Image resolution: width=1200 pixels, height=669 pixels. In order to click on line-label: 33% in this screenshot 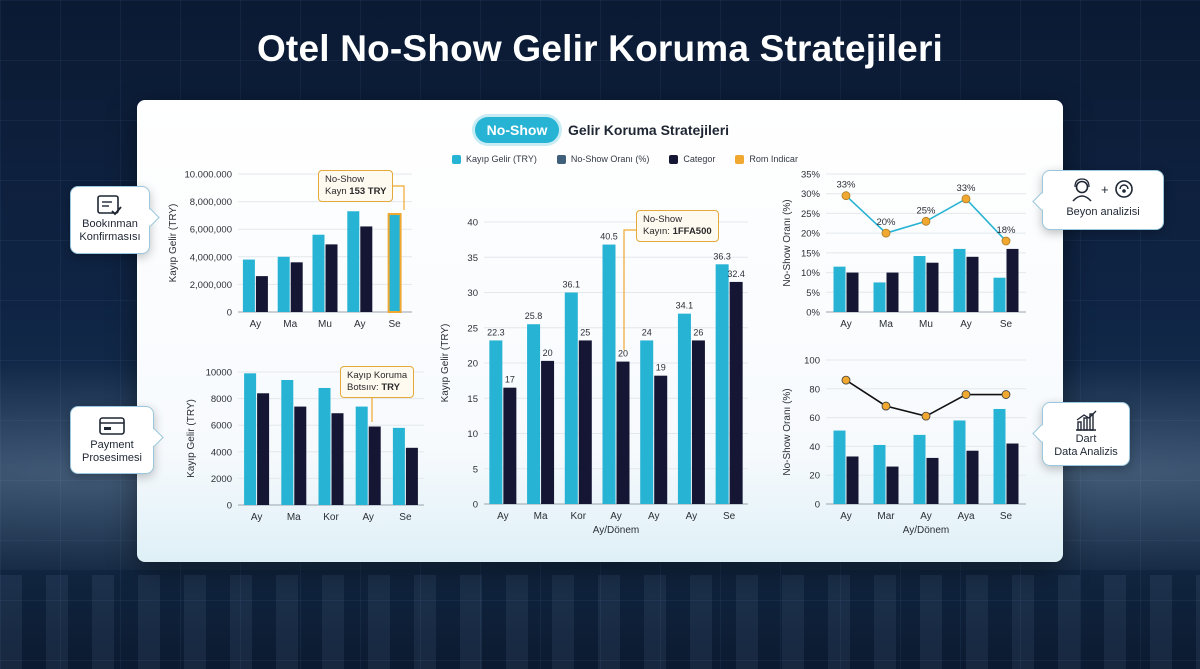, I will do `click(966, 188)`.